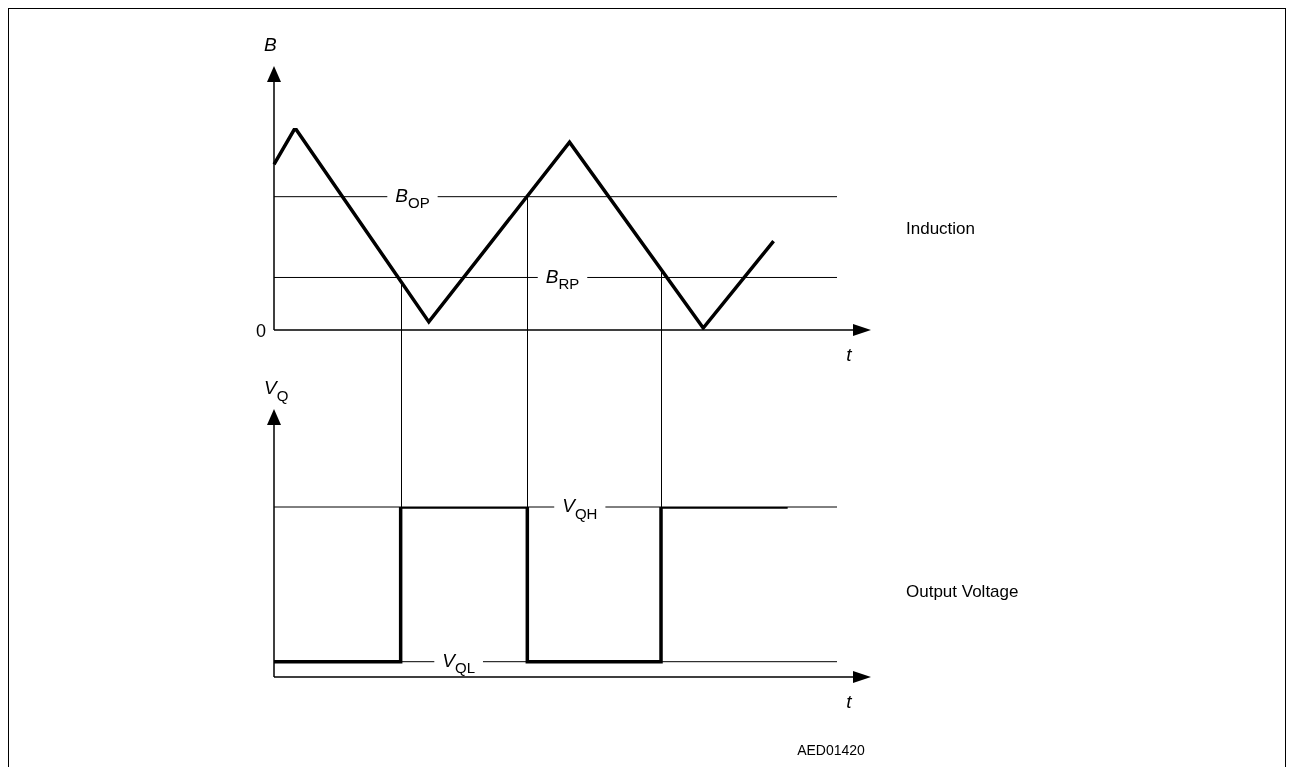 This screenshot has width=1296, height=767. I want to click on text: Output Voltage, so click(962, 591).